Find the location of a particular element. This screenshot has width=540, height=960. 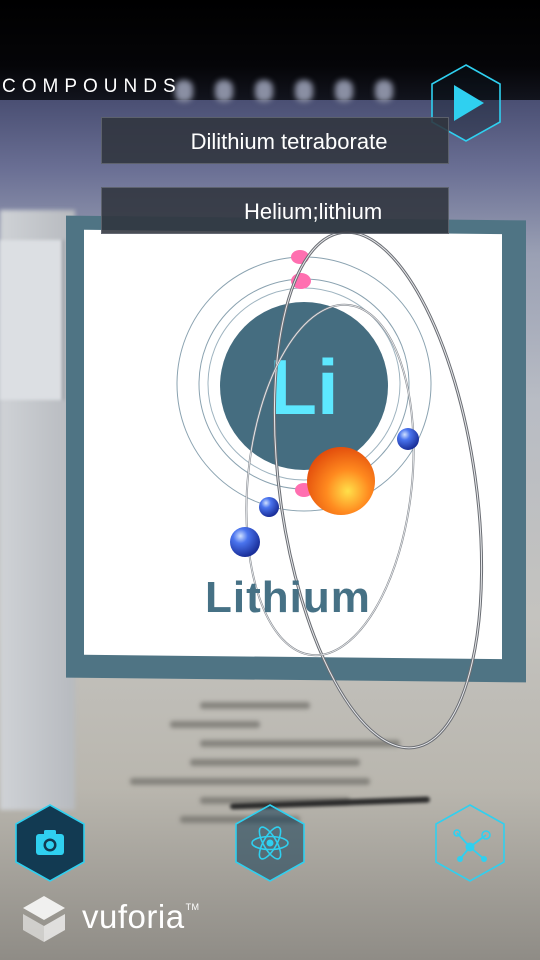

compounds-label: COMPOUNDS is located at coordinates (92, 86).